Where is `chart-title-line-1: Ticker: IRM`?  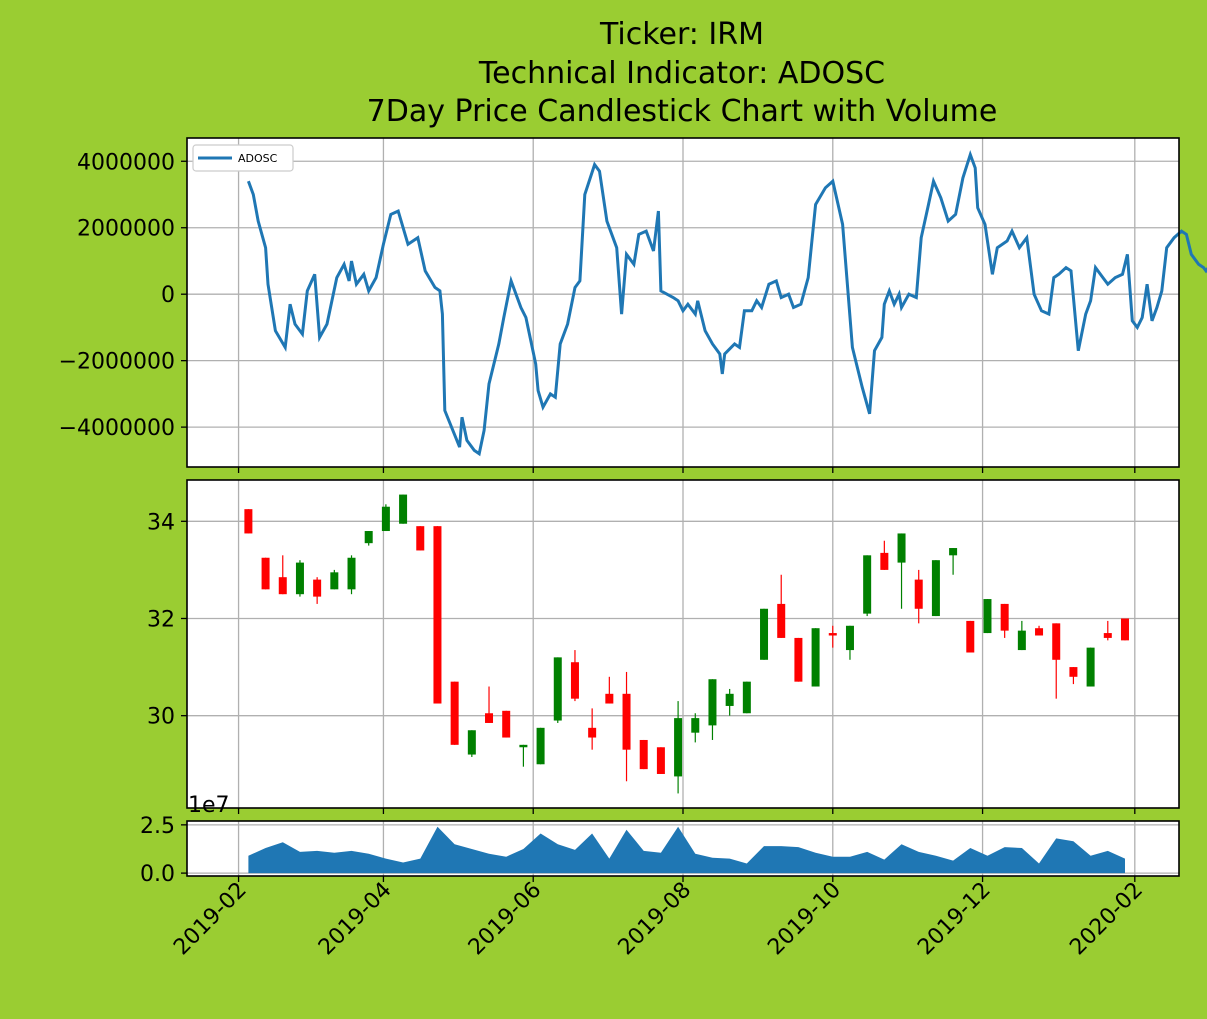 chart-title-line-1: Ticker: IRM is located at coordinates (681, 34).